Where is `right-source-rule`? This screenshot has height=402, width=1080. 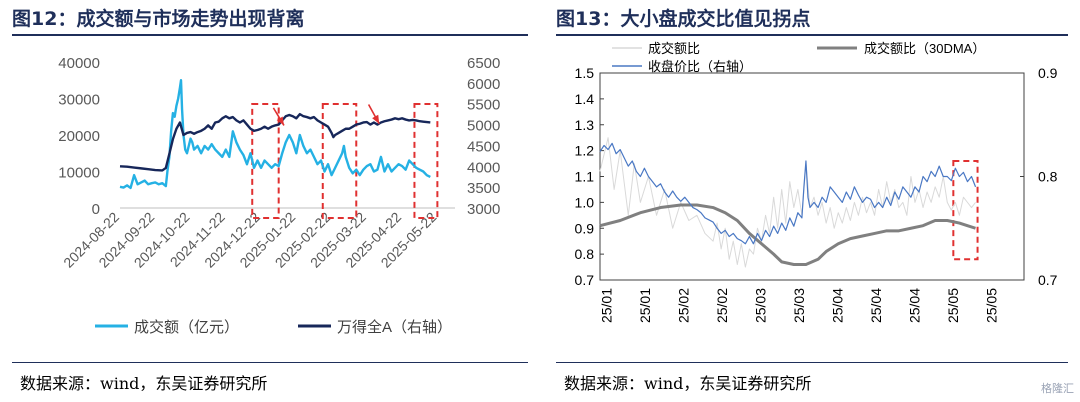 right-source-rule is located at coordinates (812, 362).